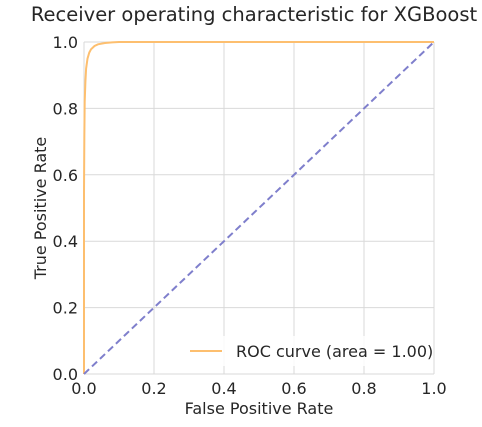 Image resolution: width=482 pixels, height=427 pixels. I want to click on y-axis-label: True Positive Rate, so click(40, 209).